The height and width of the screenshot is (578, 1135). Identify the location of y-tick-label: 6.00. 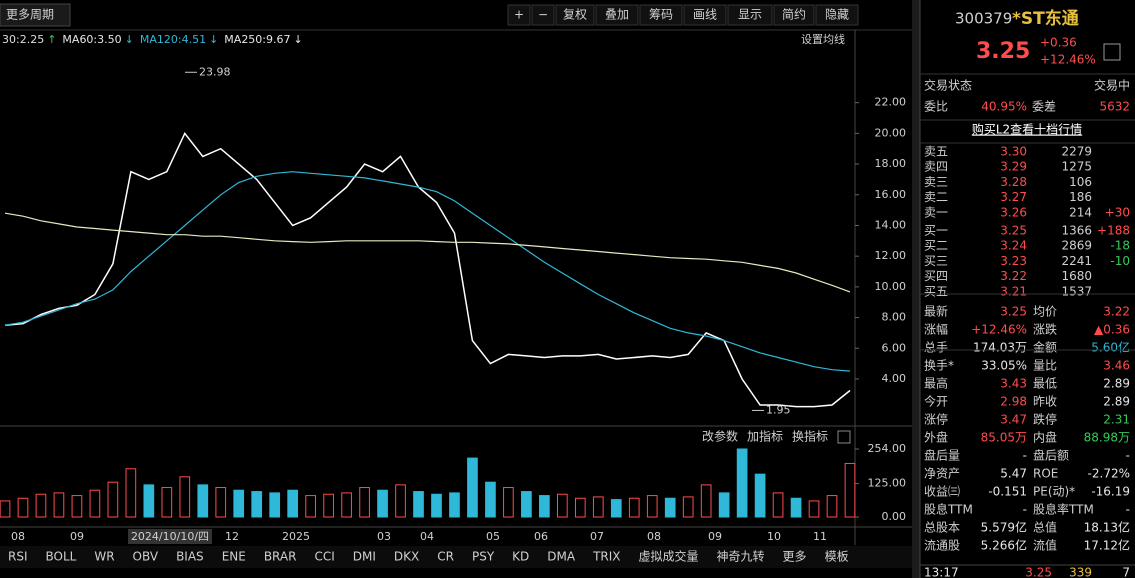
(894, 347).